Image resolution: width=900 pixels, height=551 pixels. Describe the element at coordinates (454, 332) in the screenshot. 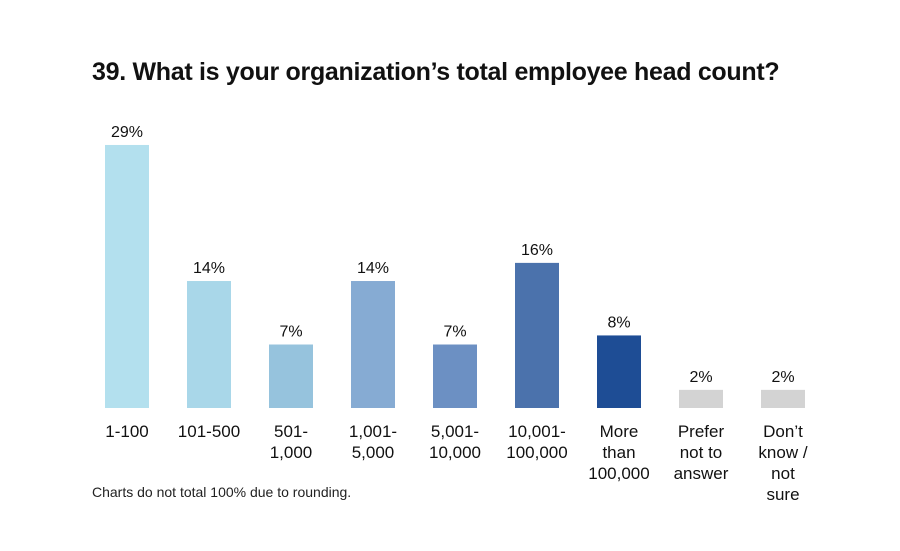

I see `value-label-5: 7%` at that location.